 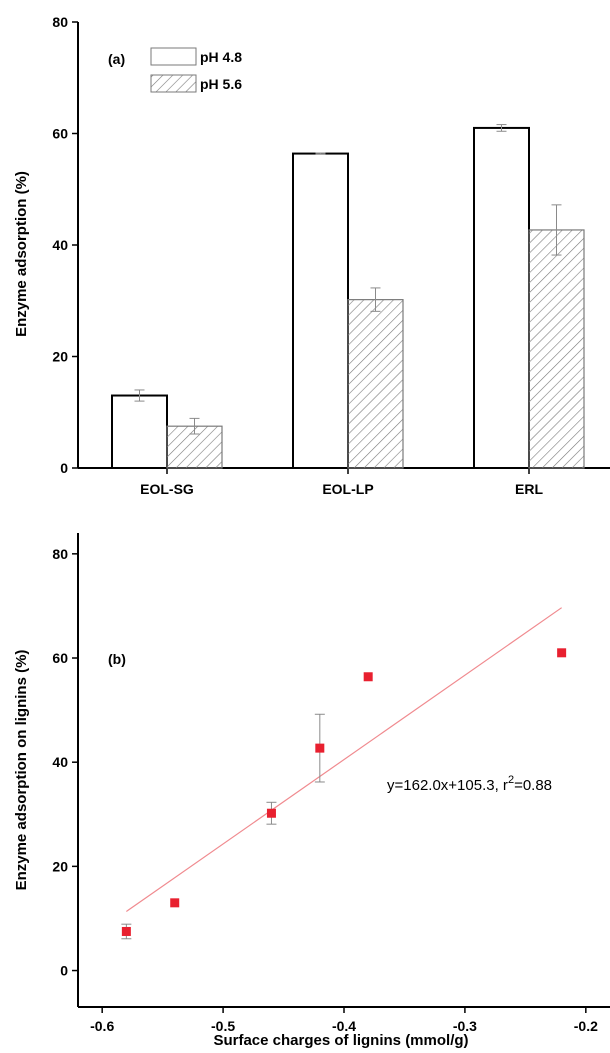 I want to click on fit-equation: y=162.0x+105.3, r2=0.88, so click(x=469, y=784).